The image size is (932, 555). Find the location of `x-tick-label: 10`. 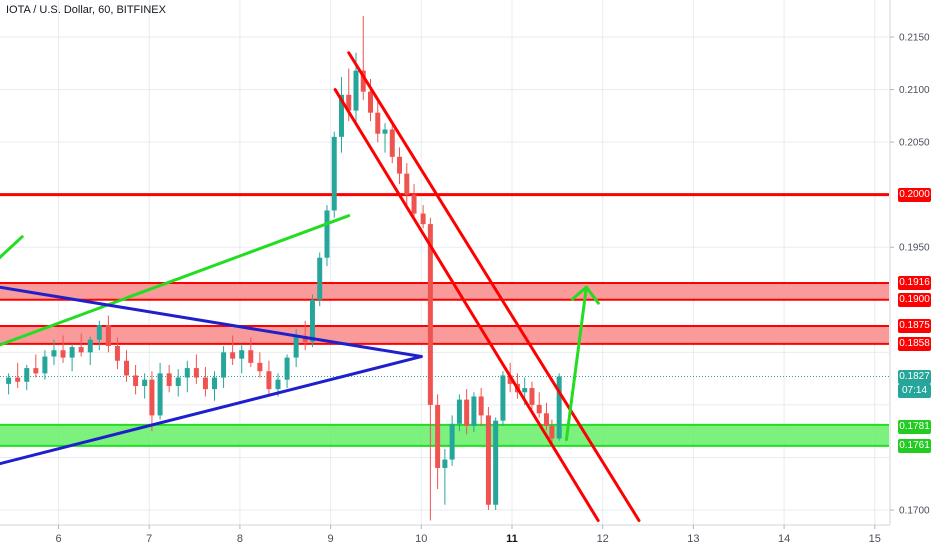

x-tick-label: 10 is located at coordinates (421, 539).